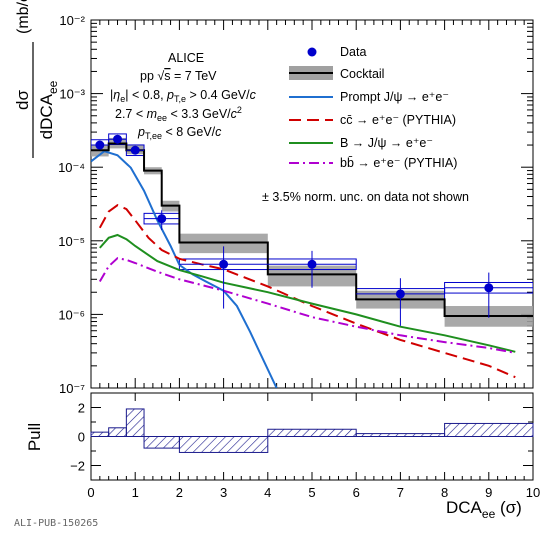 The width and height of the screenshot is (550, 546). What do you see at coordinates (72, 20) in the screenshot?
I see `y-tick-label: 10⁻²` at bounding box center [72, 20].